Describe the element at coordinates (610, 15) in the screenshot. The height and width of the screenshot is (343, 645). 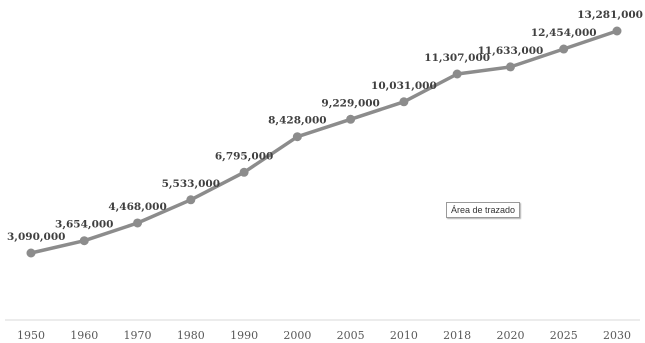
I see `data-label: 13,281,000` at that location.